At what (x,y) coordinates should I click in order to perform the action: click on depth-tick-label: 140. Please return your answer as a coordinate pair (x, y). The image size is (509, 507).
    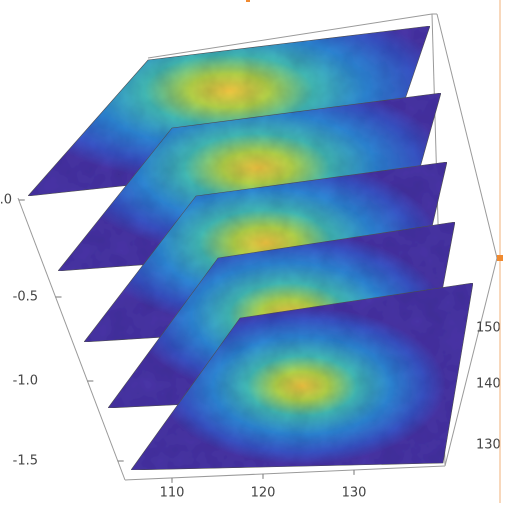
    Looking at the image, I should click on (488, 384).